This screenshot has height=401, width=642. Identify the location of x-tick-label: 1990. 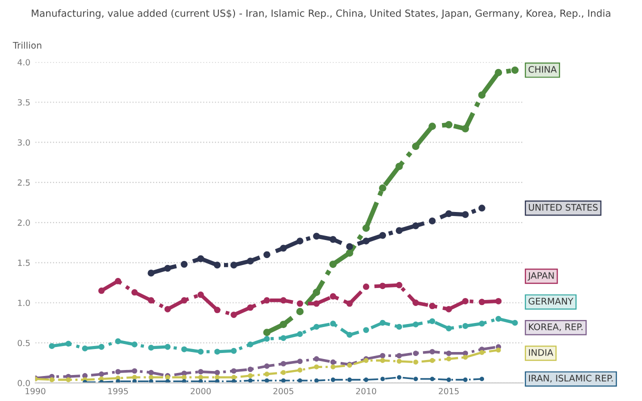
(36, 391).